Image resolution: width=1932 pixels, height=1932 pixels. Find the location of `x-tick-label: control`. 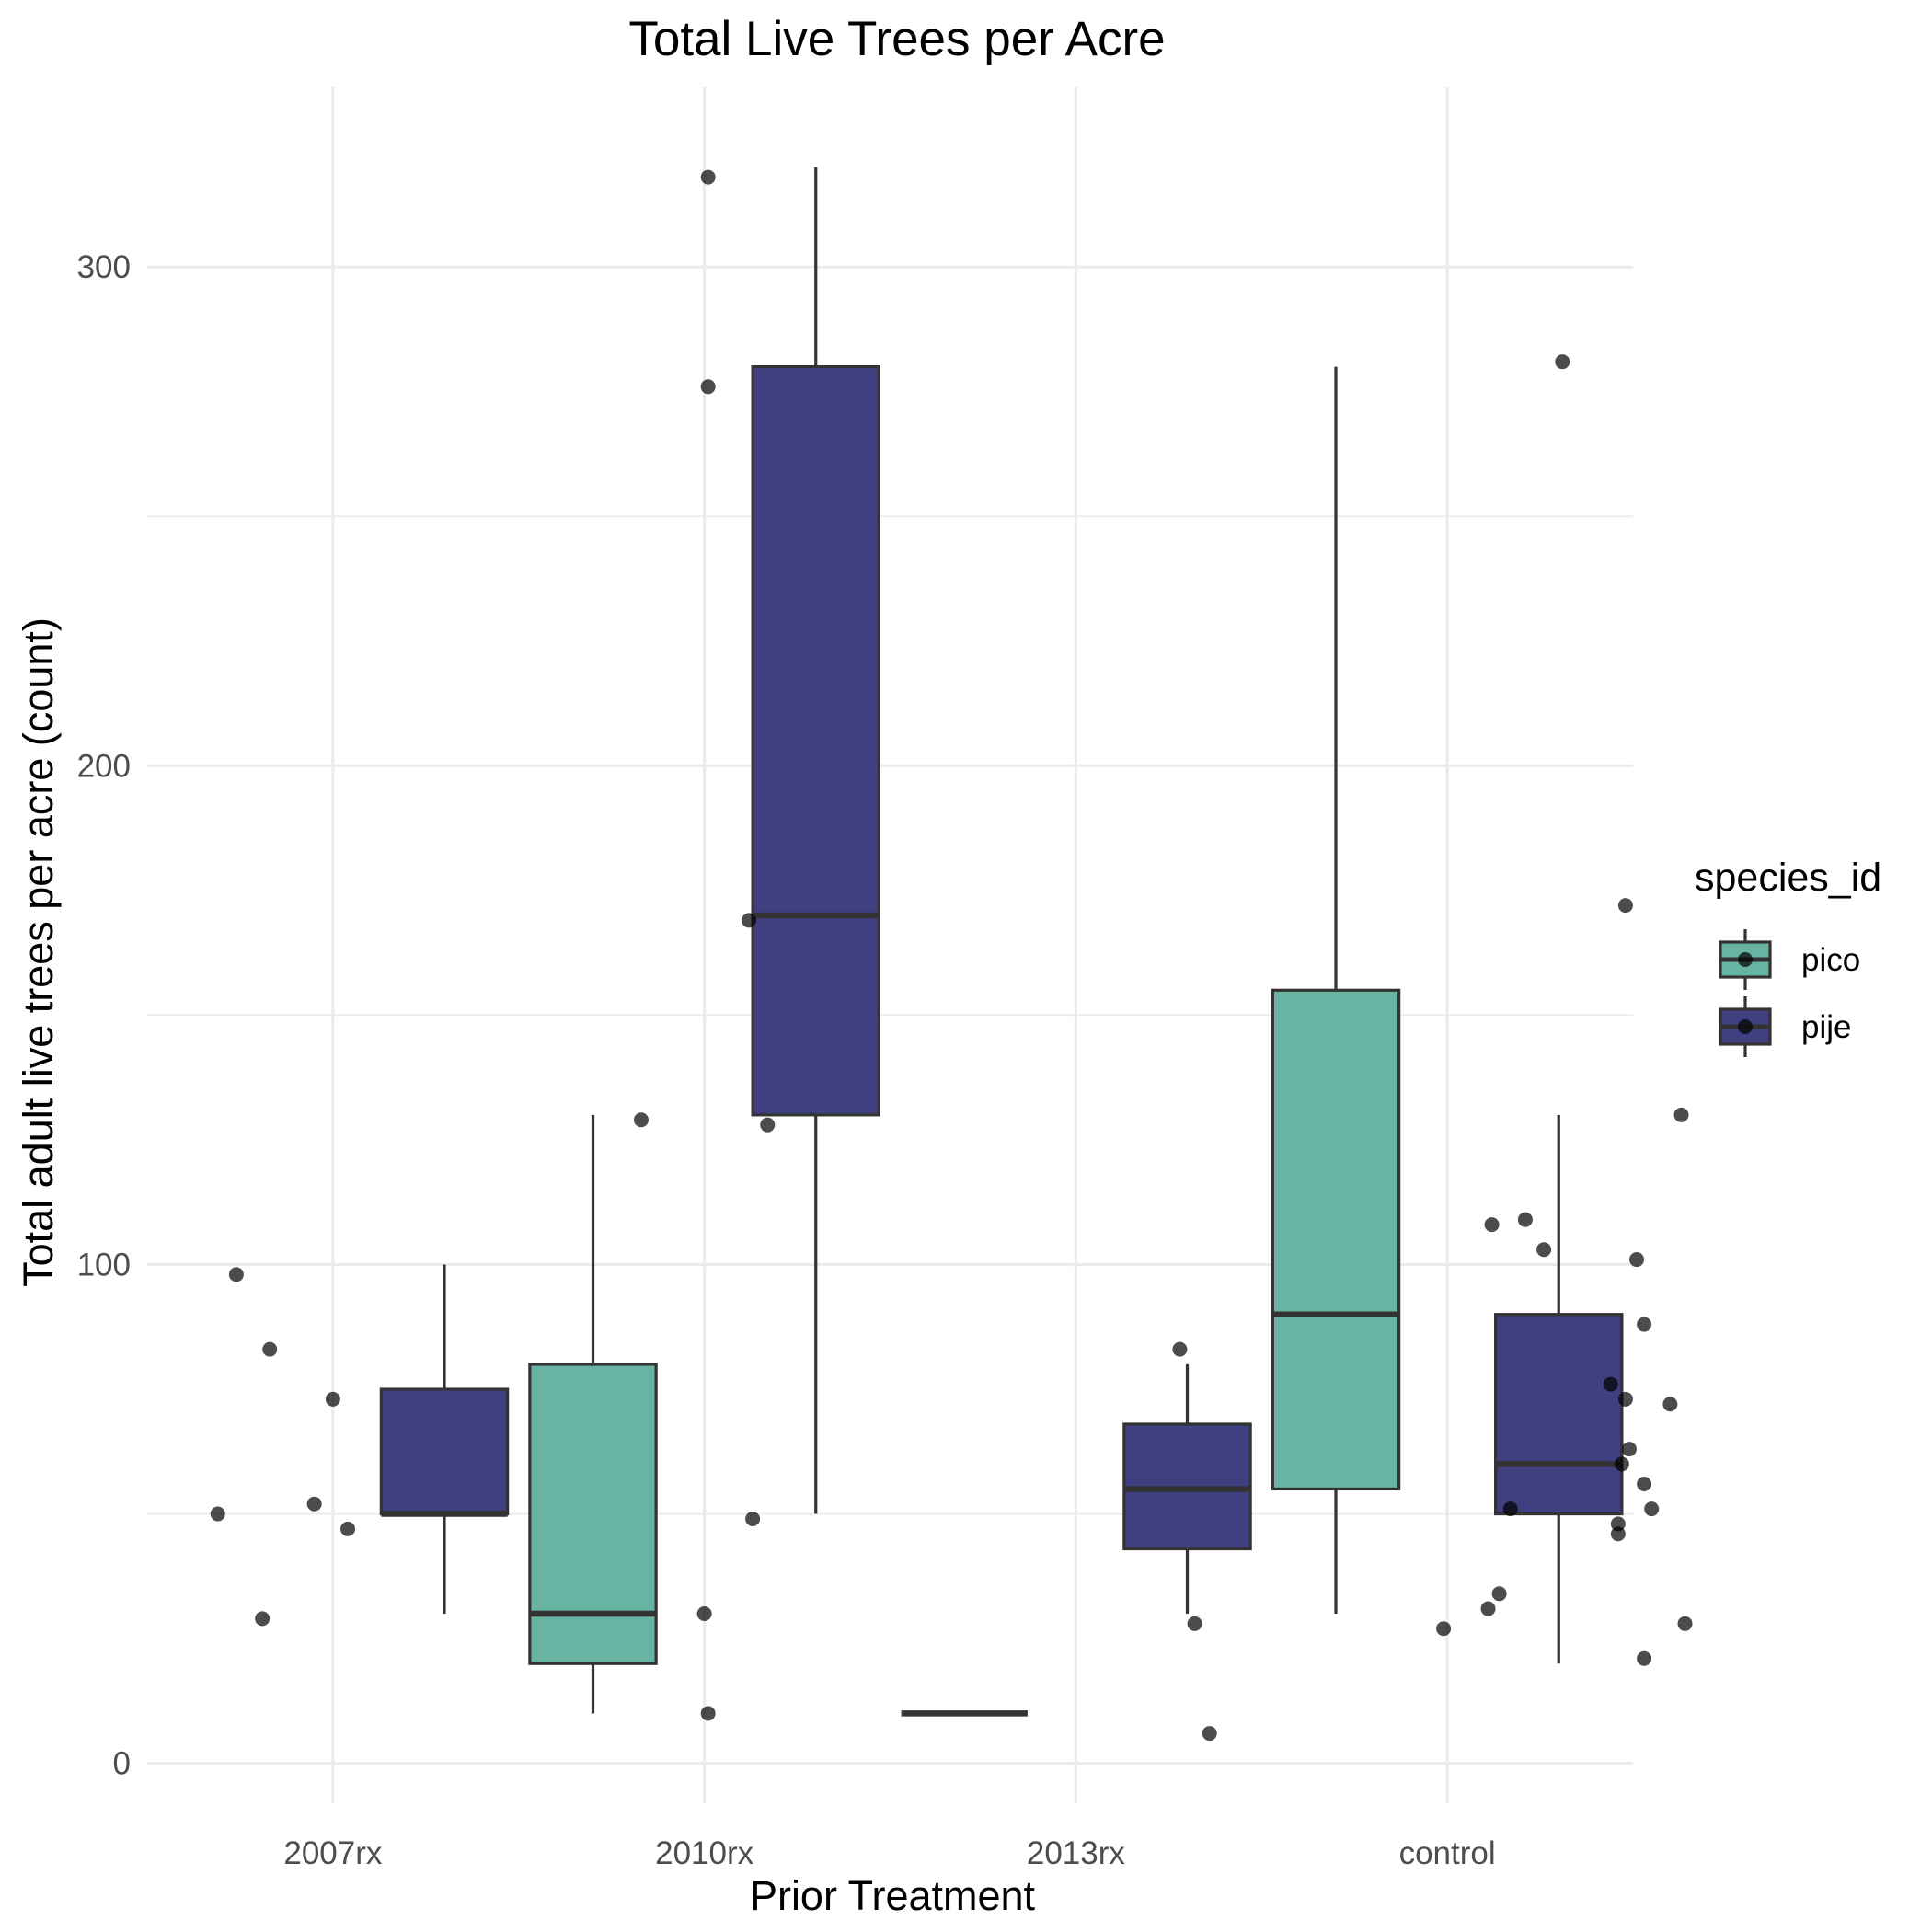

x-tick-label: control is located at coordinates (1447, 1853).